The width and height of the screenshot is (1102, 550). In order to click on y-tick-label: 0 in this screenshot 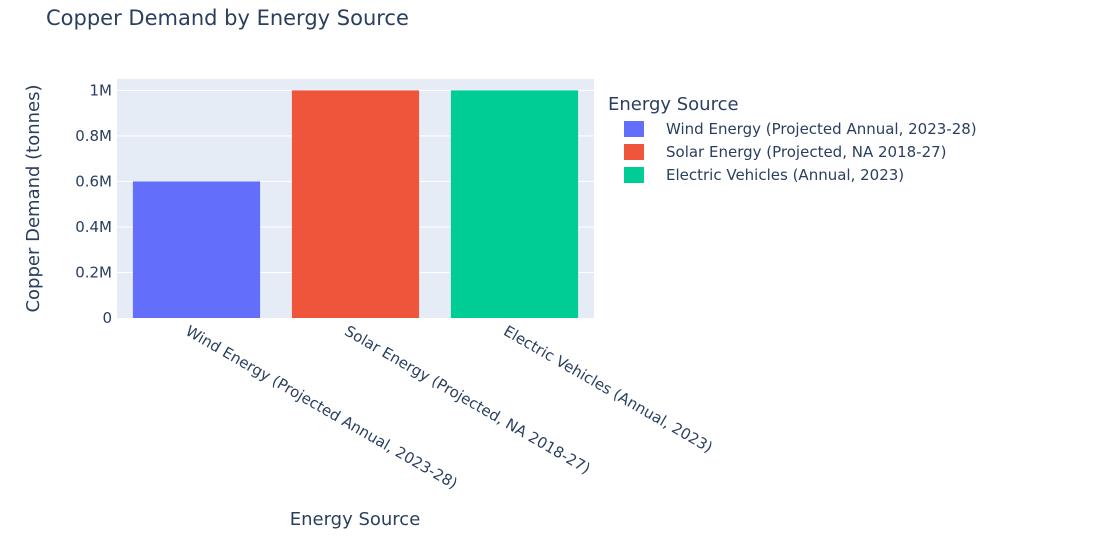, I will do `click(107, 318)`.